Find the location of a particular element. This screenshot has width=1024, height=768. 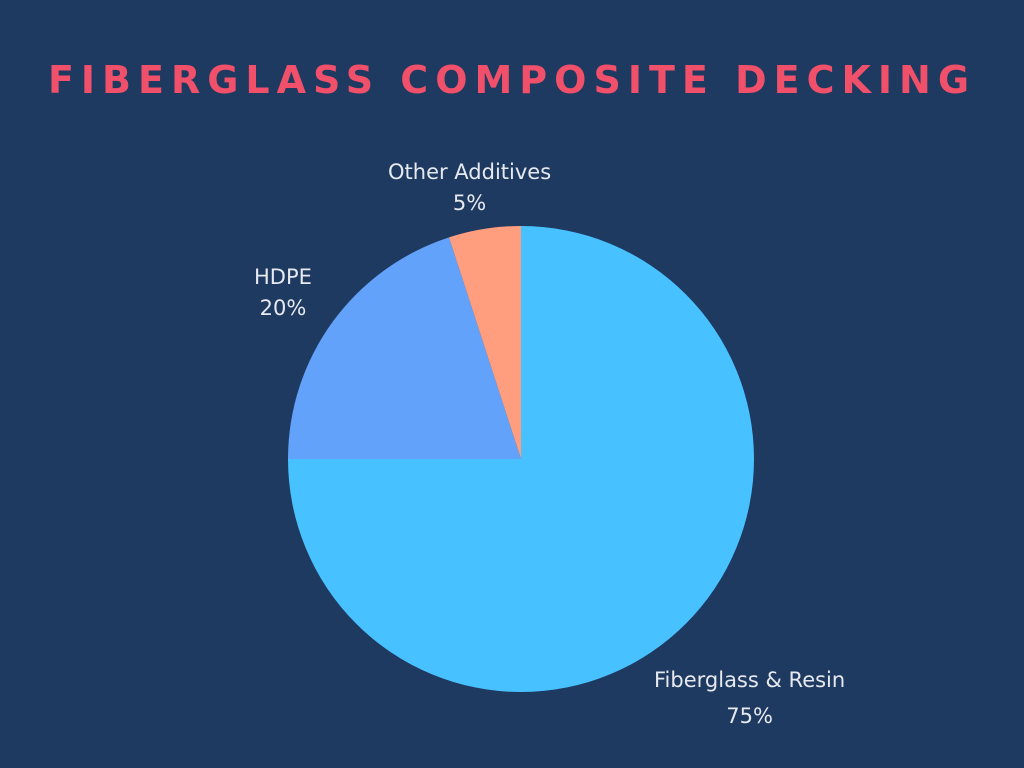

slice-label-fiberglass-resin: Fiberglass & Resin 75% is located at coordinates (749, 698).